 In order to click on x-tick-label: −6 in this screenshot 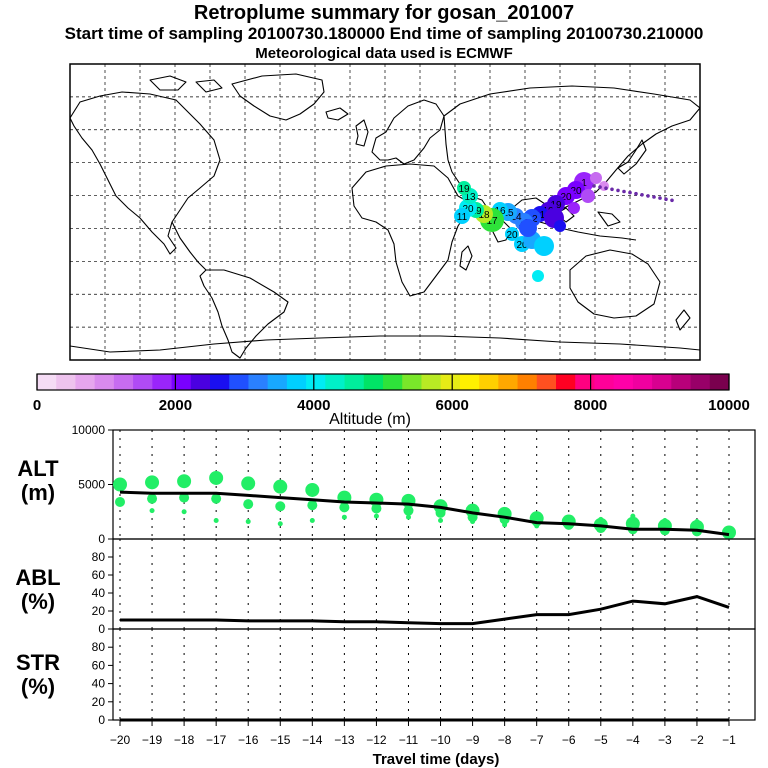, I will do `click(569, 740)`.